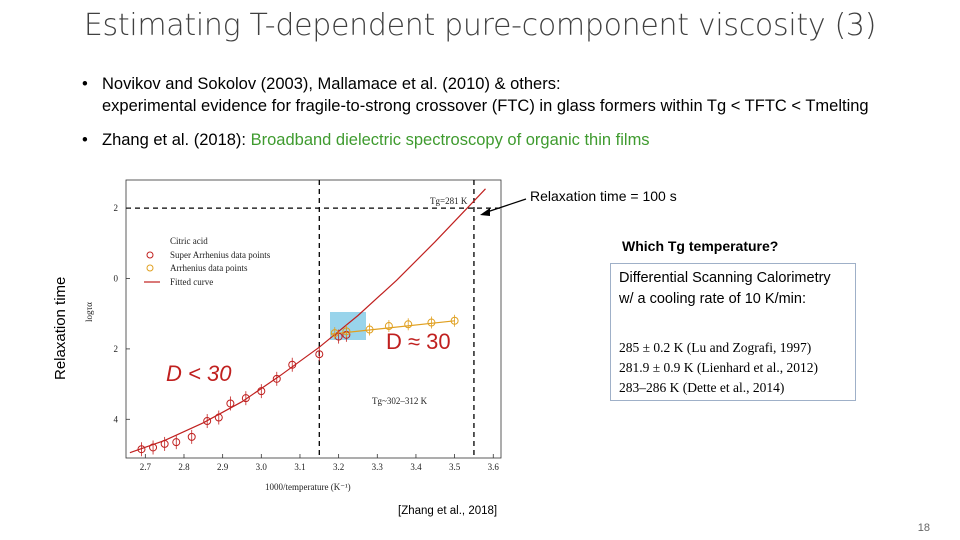  I want to click on dsc-ref-1: 285 ± 0.2 K (Lu and Zografi, 1997), so click(715, 347).